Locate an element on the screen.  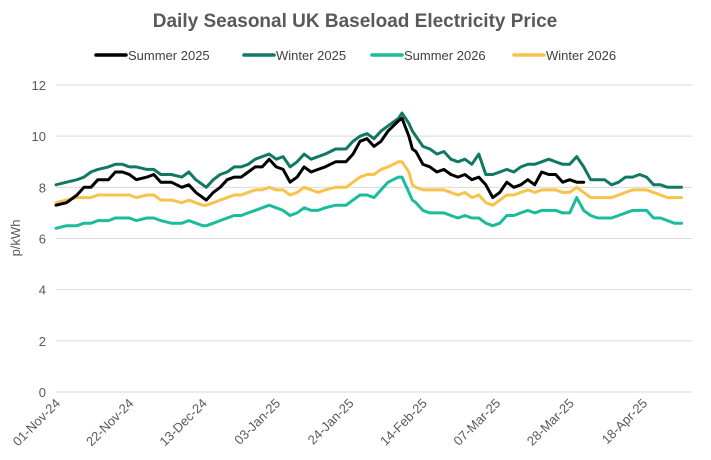
legend-label-winter-2026: Winter 2026 is located at coordinates (581, 55).